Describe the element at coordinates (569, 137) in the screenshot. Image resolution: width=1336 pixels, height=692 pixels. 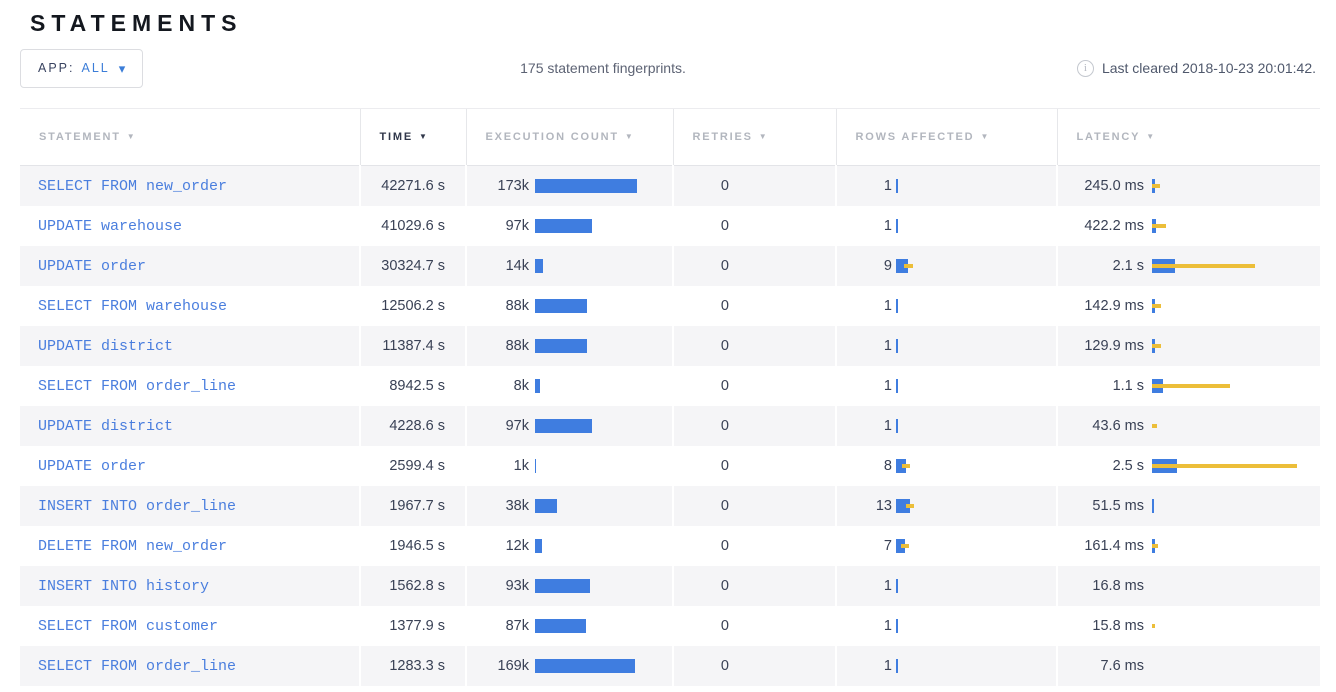
I see `column-header-execution-count: EXECUTION COUNT ▼` at that location.